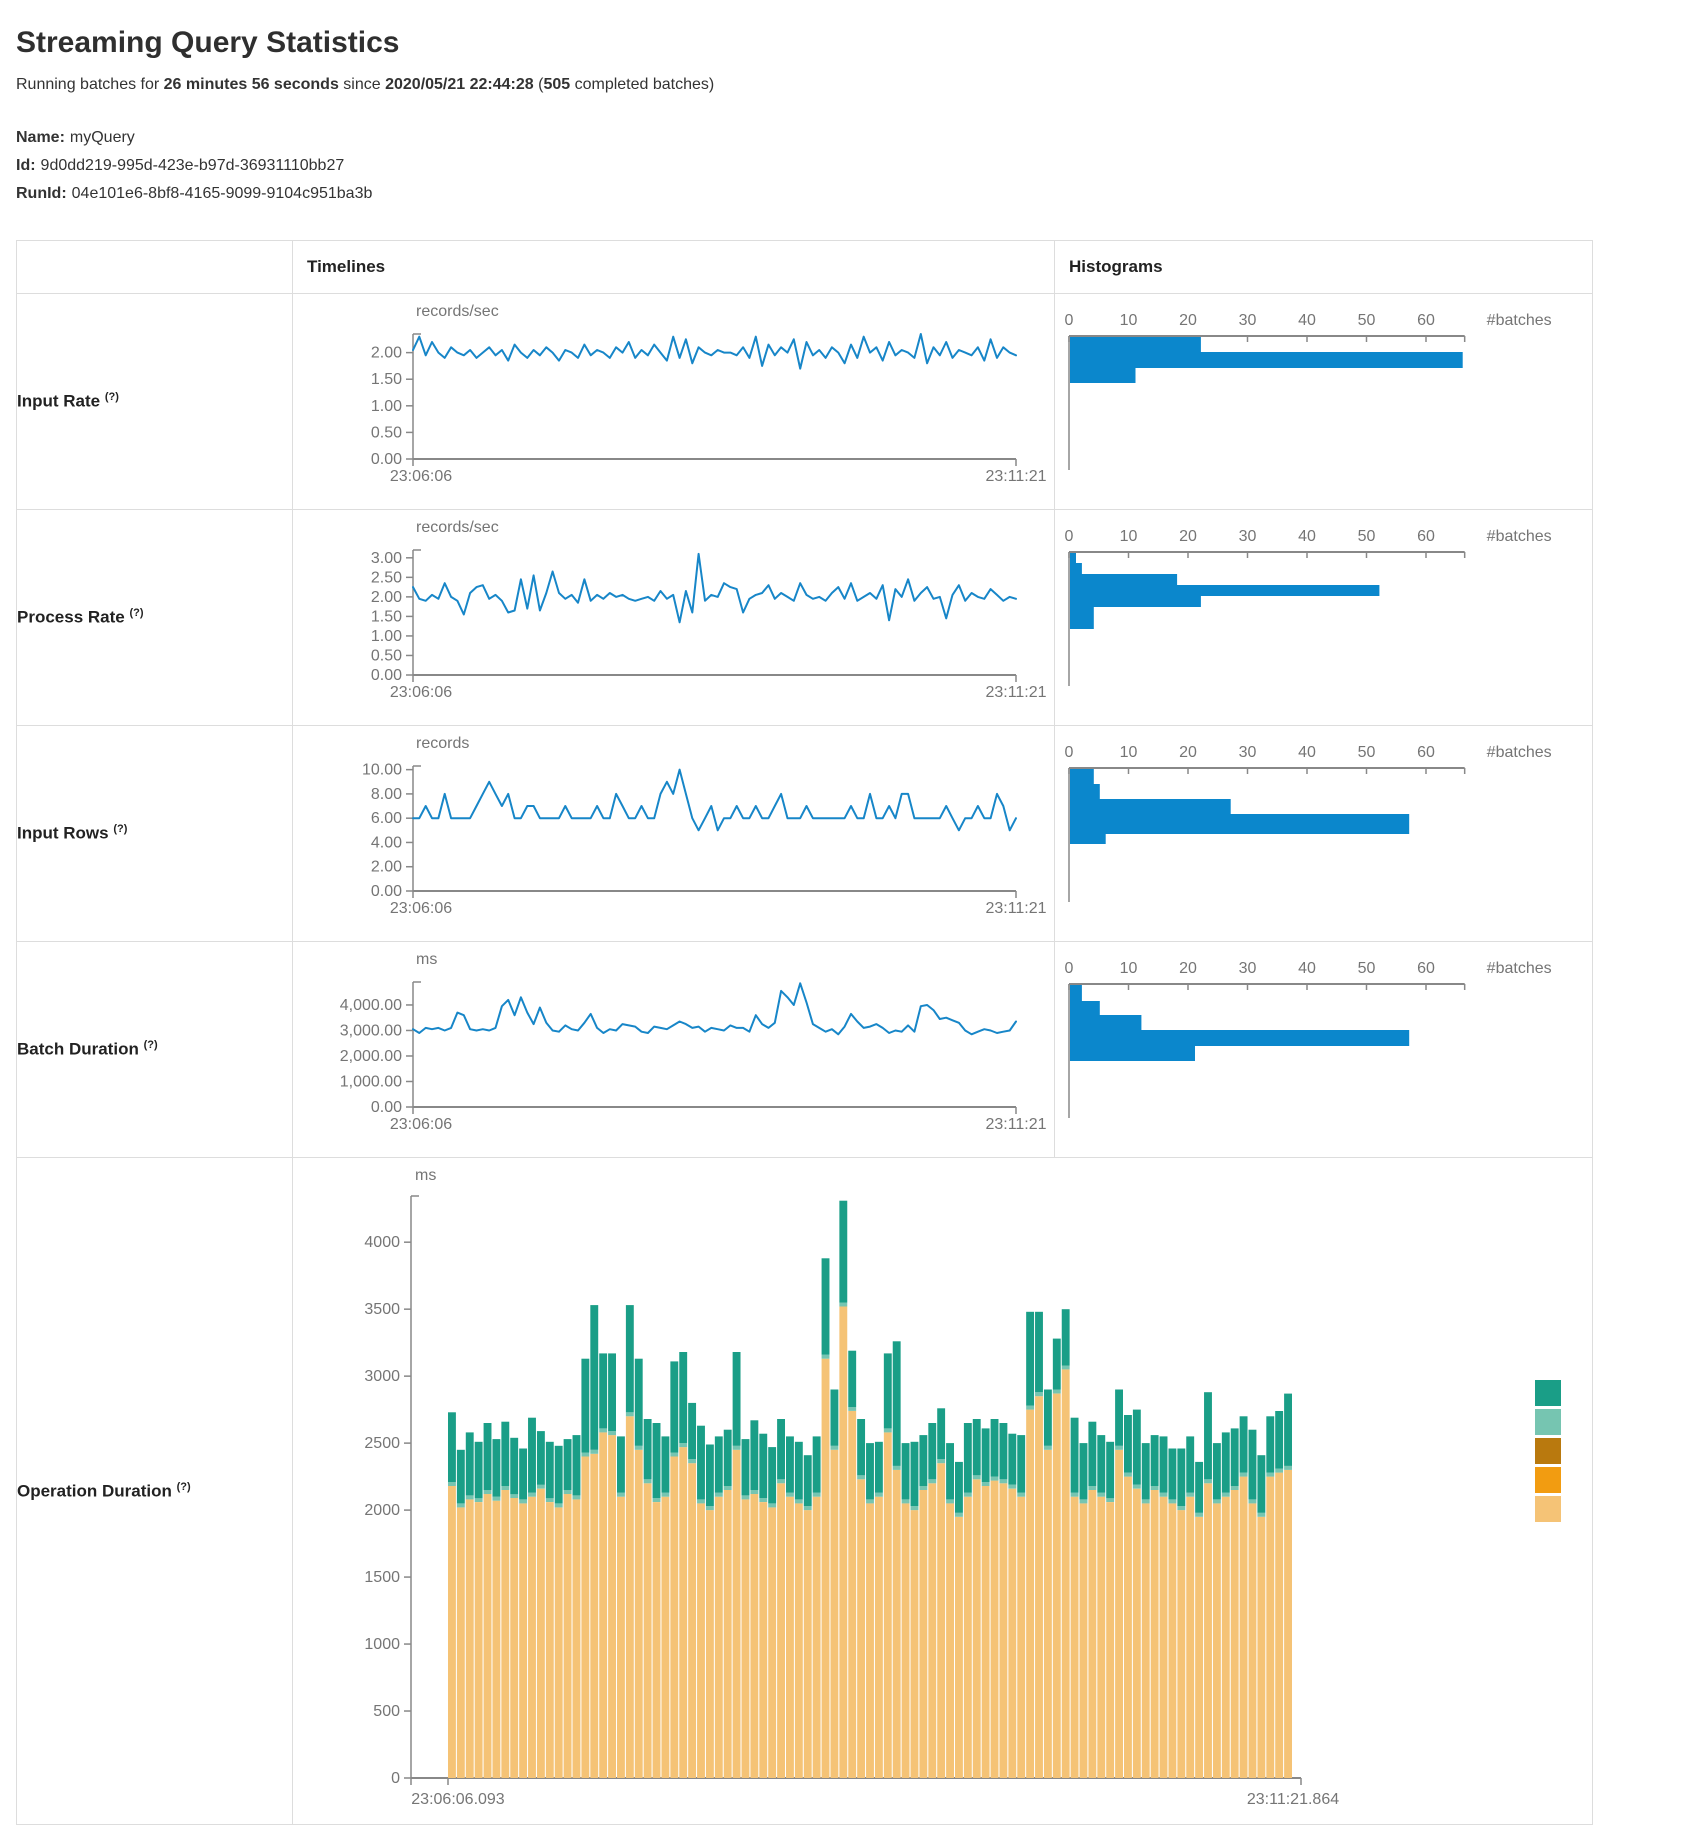 This screenshot has width=1693, height=1841. Describe the element at coordinates (154, 617) in the screenshot. I see `process-rate-label-cell: Process Rate (?)` at that location.